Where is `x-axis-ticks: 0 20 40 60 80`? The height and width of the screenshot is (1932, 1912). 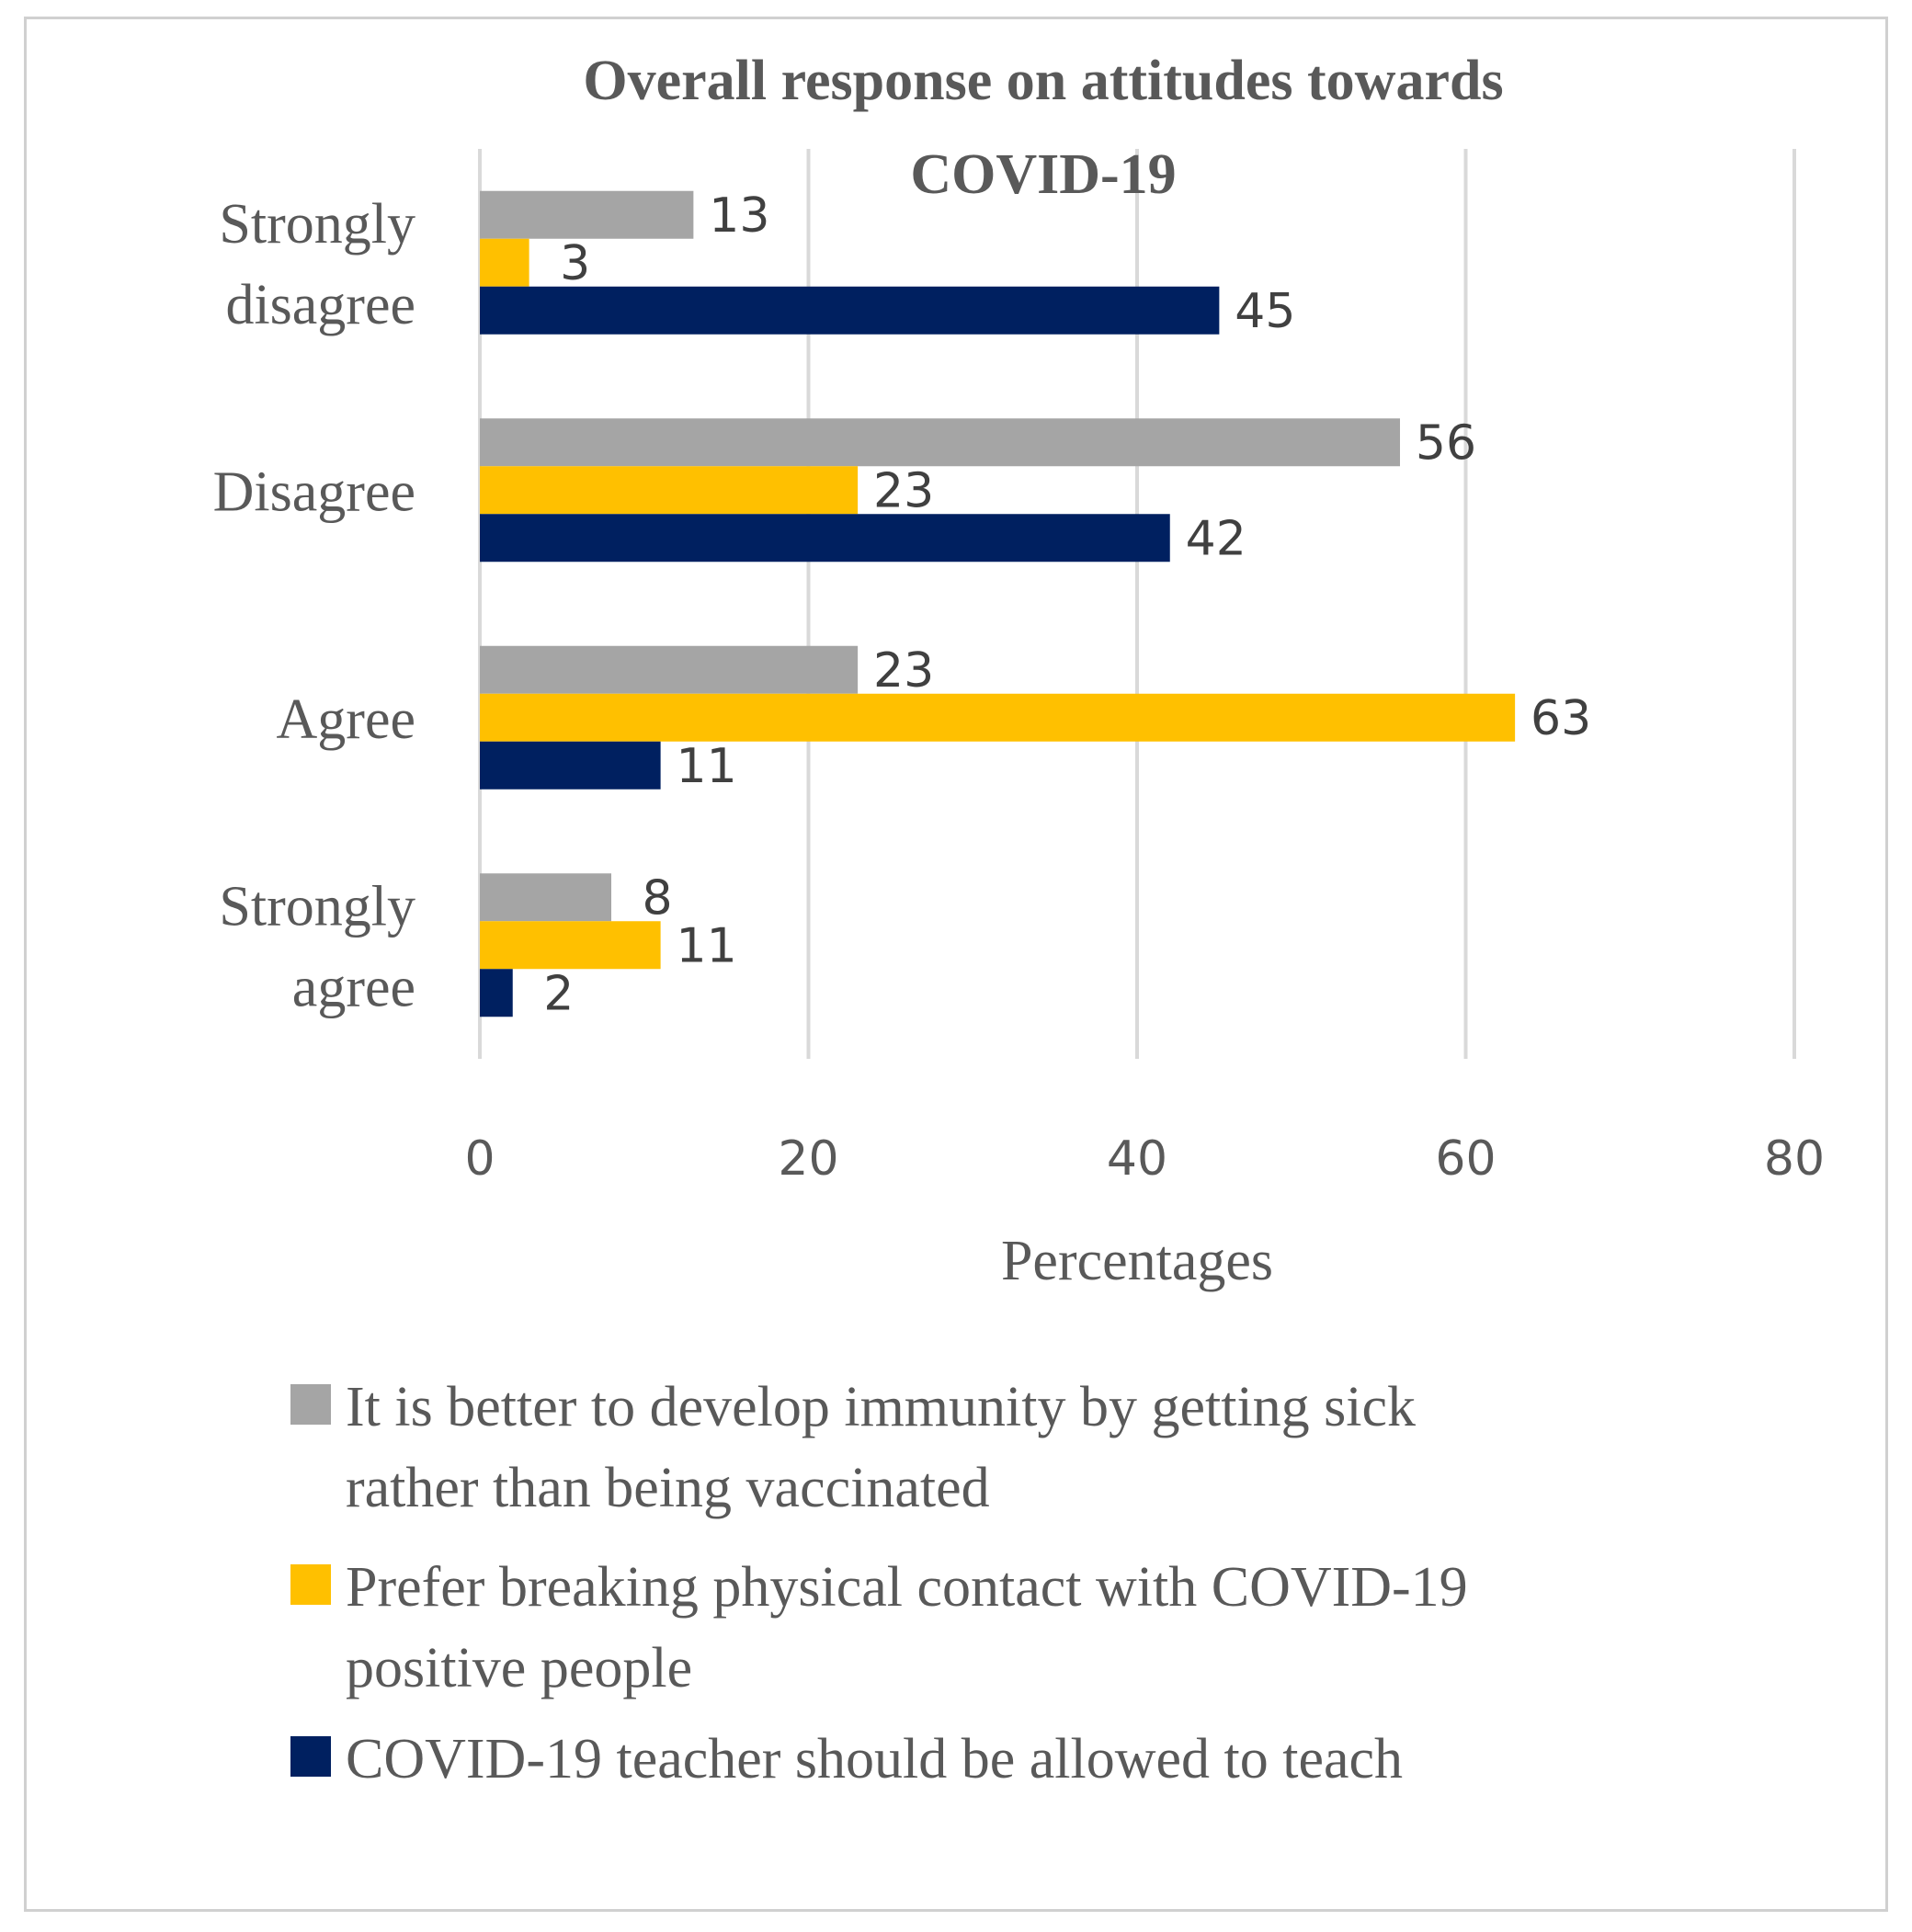
x-axis-ticks: 0 20 40 60 80 is located at coordinates (1144, 1159).